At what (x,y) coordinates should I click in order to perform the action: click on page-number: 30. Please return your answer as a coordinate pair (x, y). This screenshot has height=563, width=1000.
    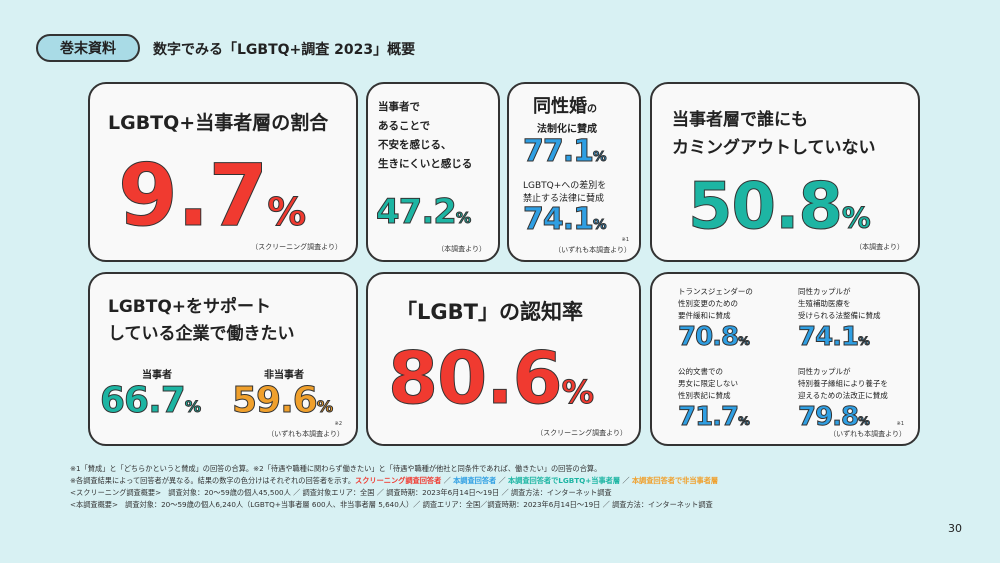
    Looking at the image, I should click on (955, 528).